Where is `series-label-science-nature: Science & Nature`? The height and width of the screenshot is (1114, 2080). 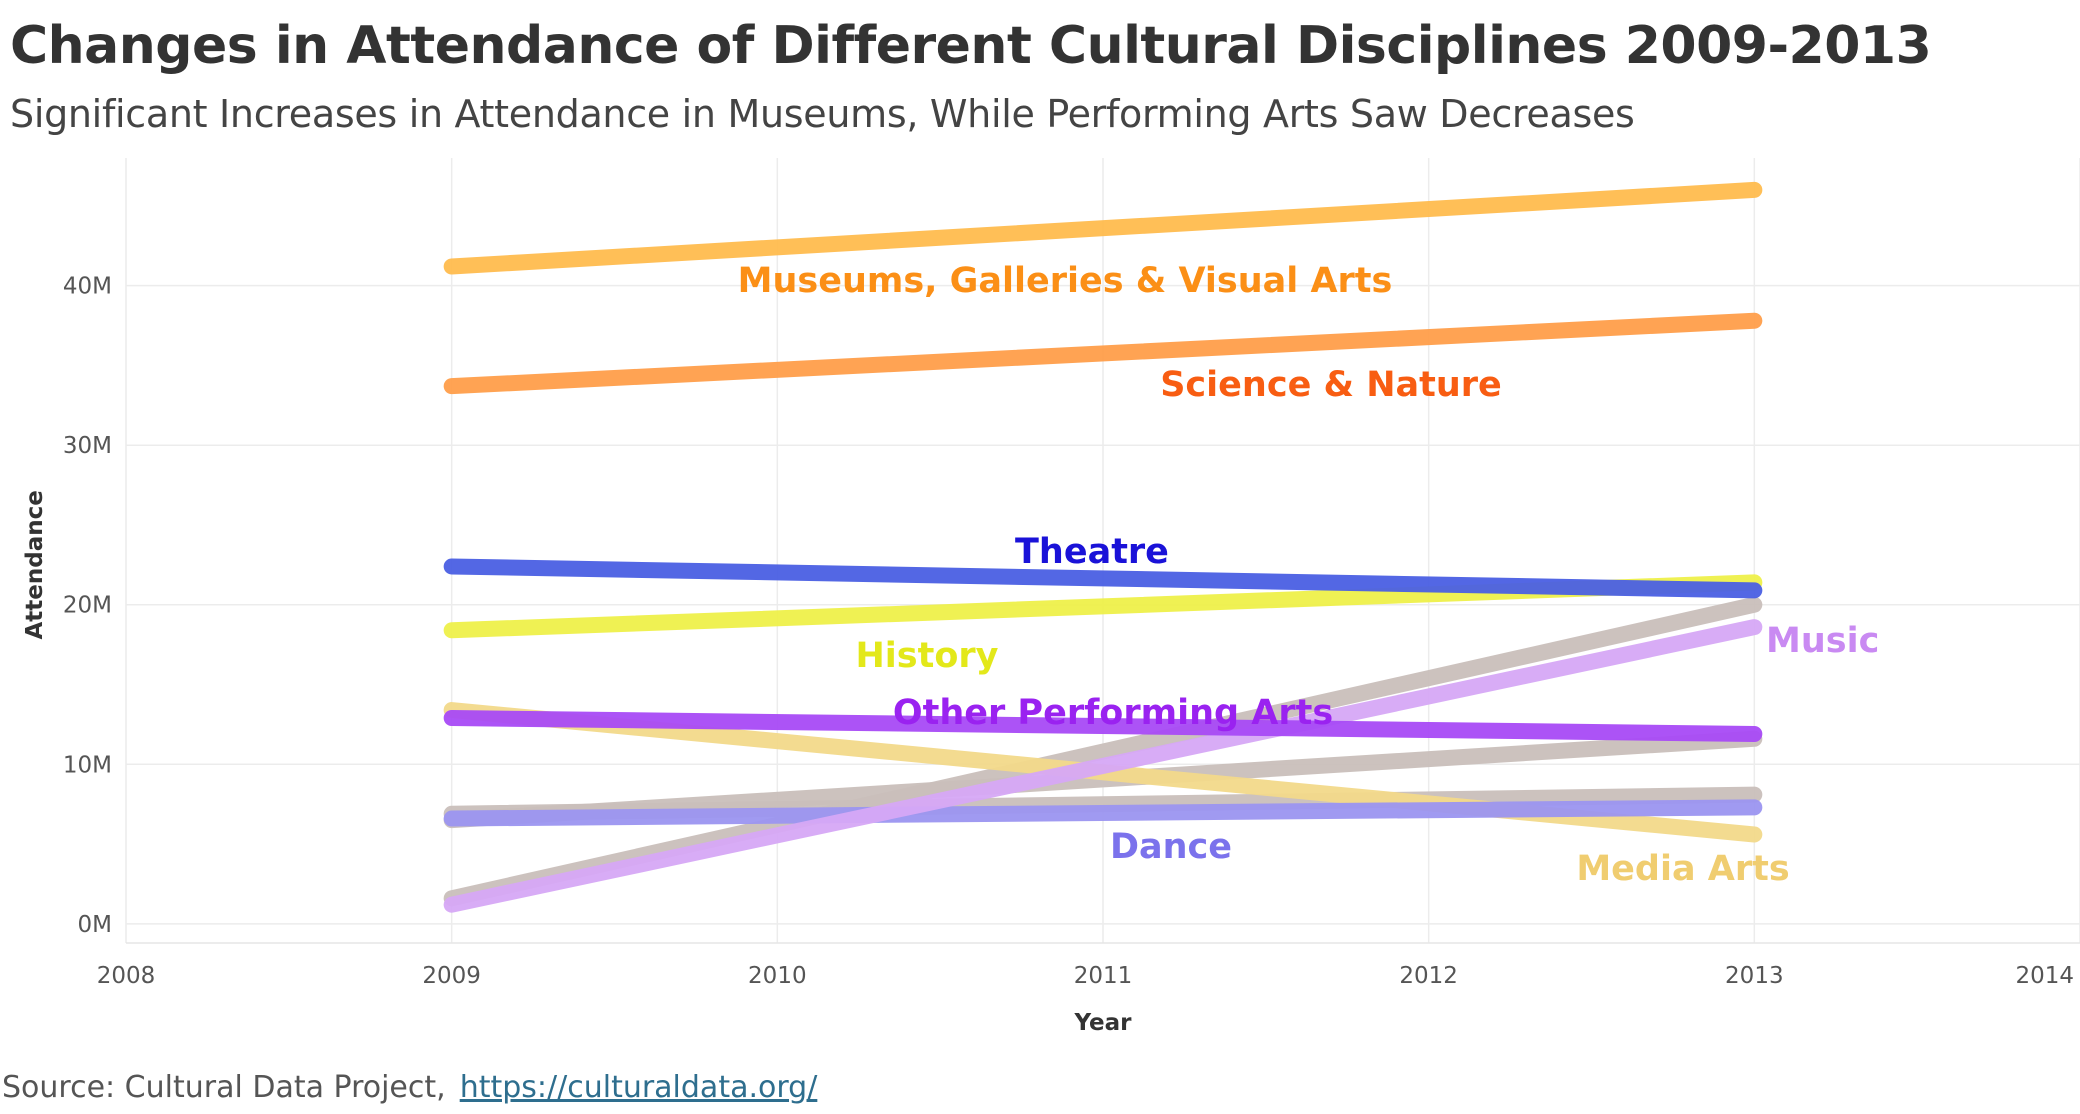
series-label-science-nature: Science & Nature is located at coordinates (1331, 385).